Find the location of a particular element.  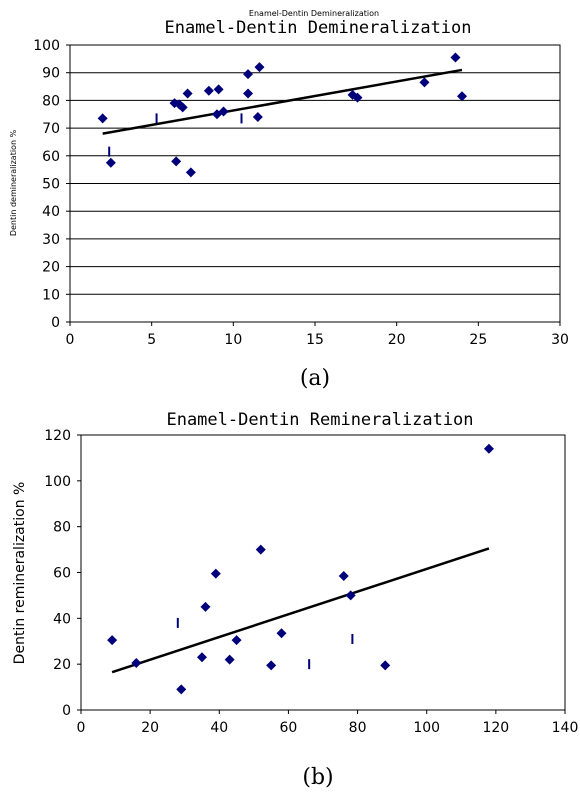

chart-a-y-tick-label: 80 is located at coordinates (51, 101).